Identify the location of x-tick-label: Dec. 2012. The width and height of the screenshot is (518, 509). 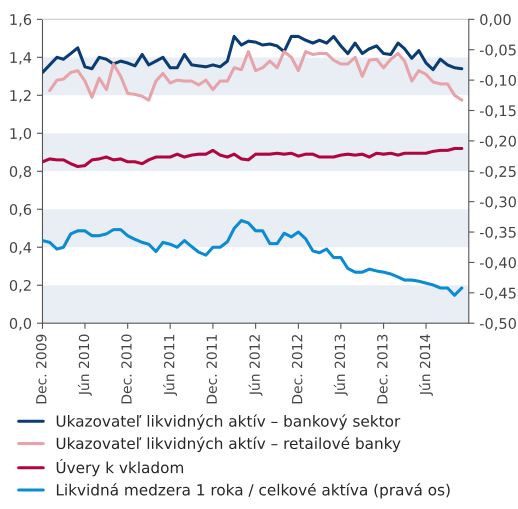
(297, 369).